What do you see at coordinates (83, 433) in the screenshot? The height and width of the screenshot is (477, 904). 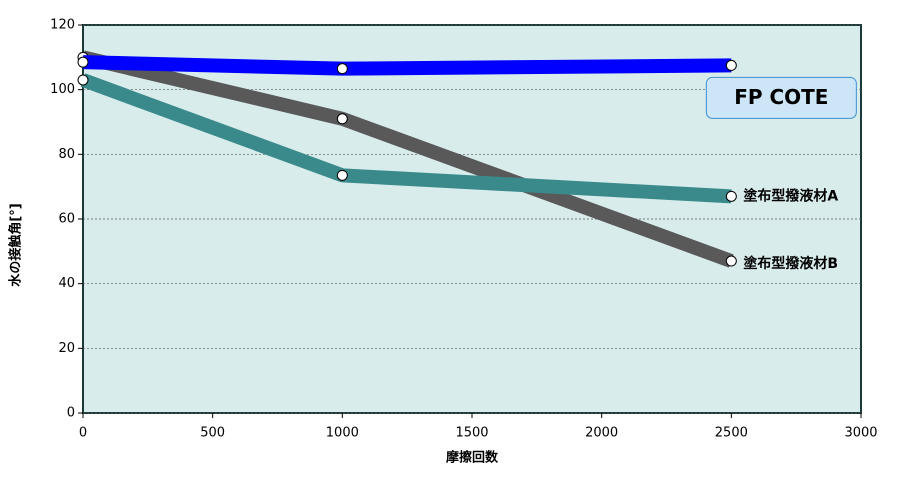 I see `x-tick-label: 0` at bounding box center [83, 433].